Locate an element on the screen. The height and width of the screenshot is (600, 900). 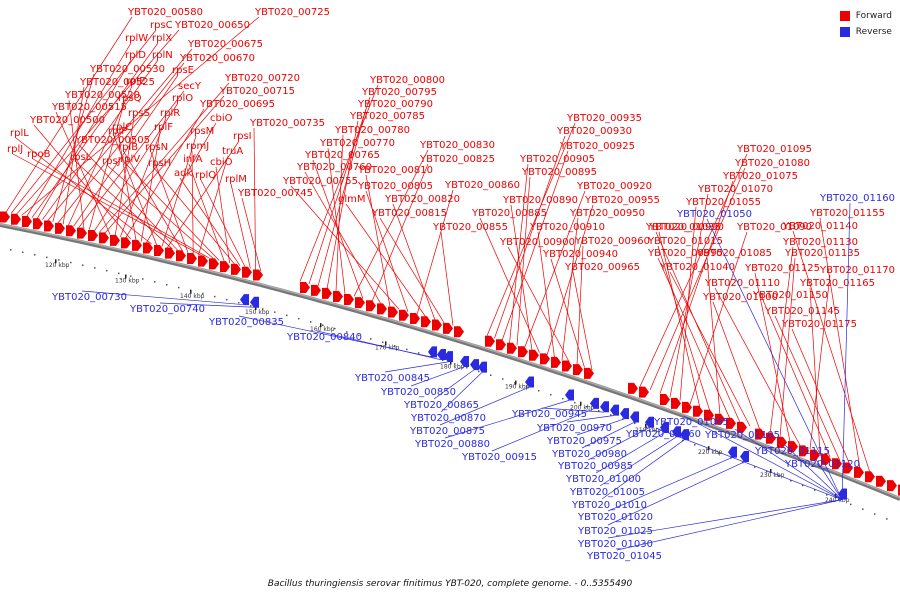
forward-gene-label: YBT020_00675 is located at coordinates (225, 44).